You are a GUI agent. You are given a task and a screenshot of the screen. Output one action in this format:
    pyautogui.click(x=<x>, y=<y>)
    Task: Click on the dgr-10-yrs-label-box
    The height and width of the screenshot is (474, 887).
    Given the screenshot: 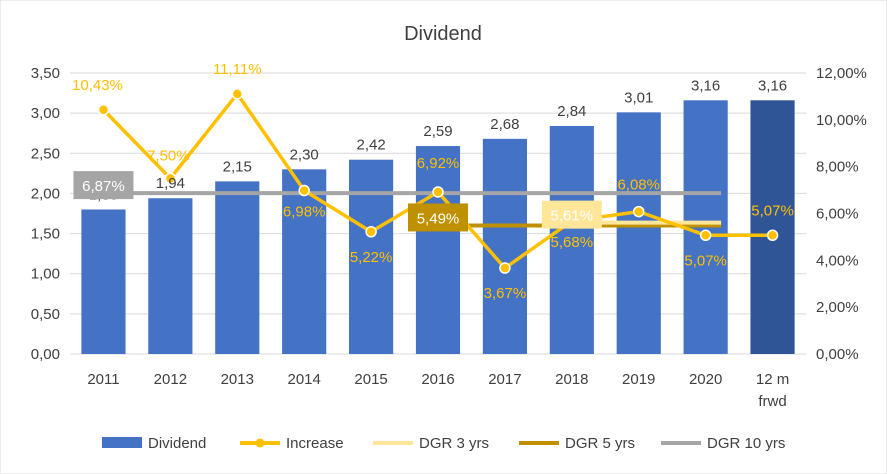 What is the action you would take?
    pyautogui.click(x=103, y=185)
    